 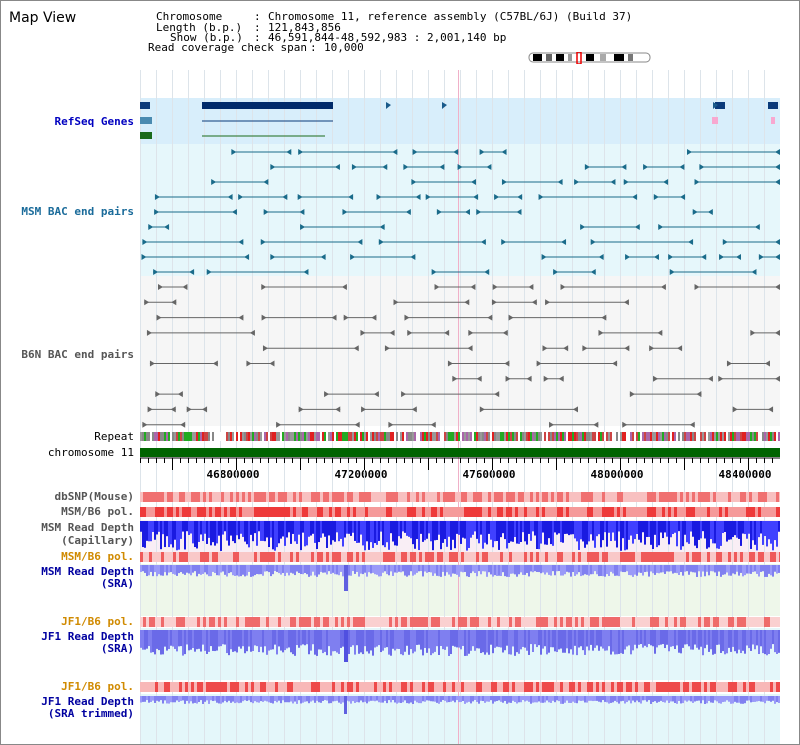 I want to click on track-label-jf1-b6-pol-2: JF1/B6 pol., so click(x=97, y=686).